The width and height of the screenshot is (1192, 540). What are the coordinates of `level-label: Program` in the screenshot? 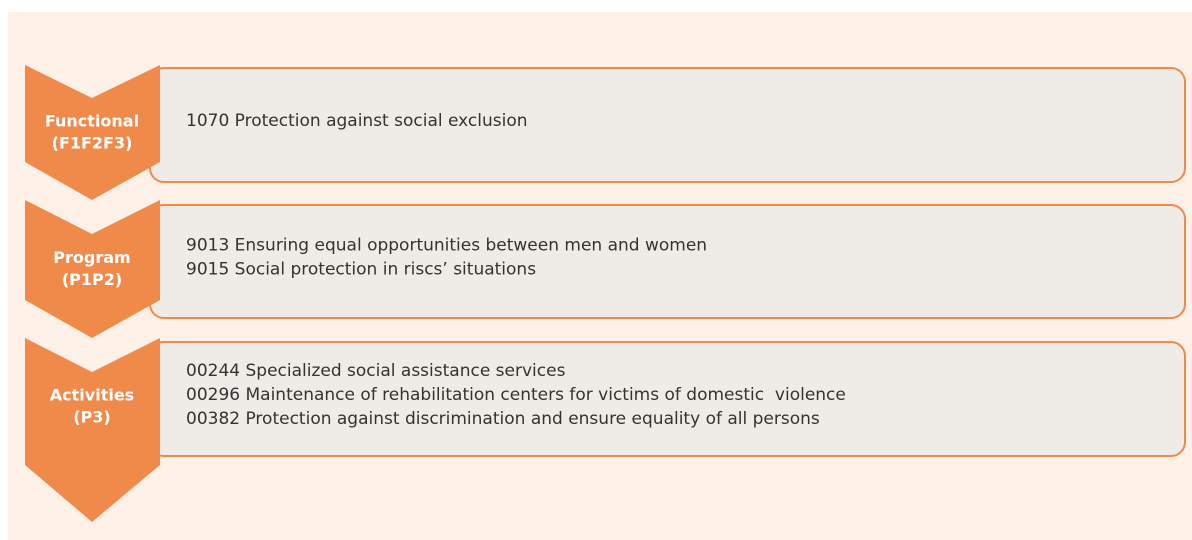 It's located at (91, 257).